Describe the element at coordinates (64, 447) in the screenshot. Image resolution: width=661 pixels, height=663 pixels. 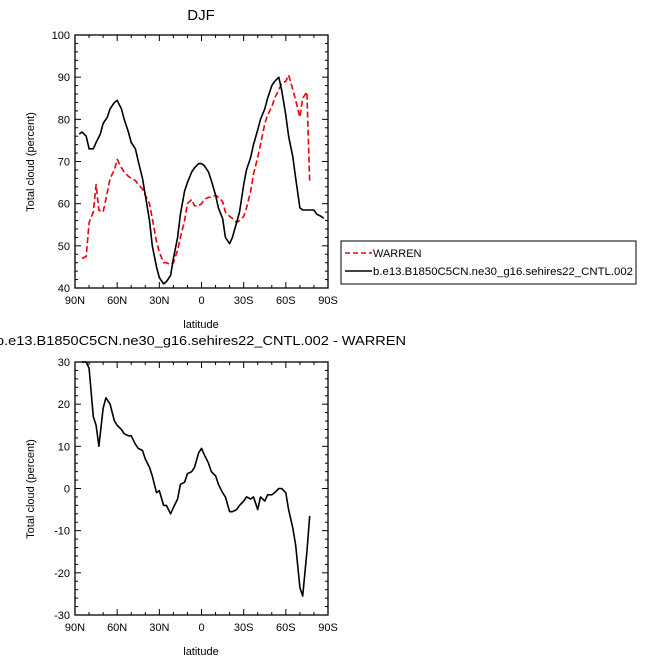
I see `y-tick-label: 10` at that location.